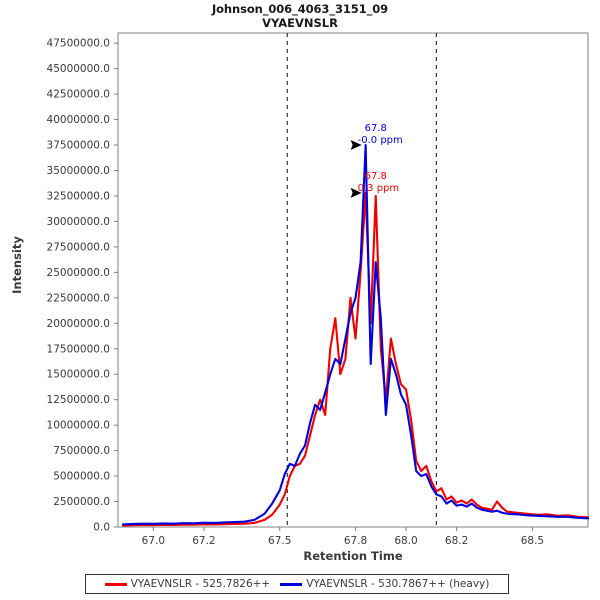 This screenshot has height=600, width=600. What do you see at coordinates (398, 584) in the screenshot?
I see `legend-label-heavy: VYAEVNSLR - 530.7867++ (heavy)` at bounding box center [398, 584].